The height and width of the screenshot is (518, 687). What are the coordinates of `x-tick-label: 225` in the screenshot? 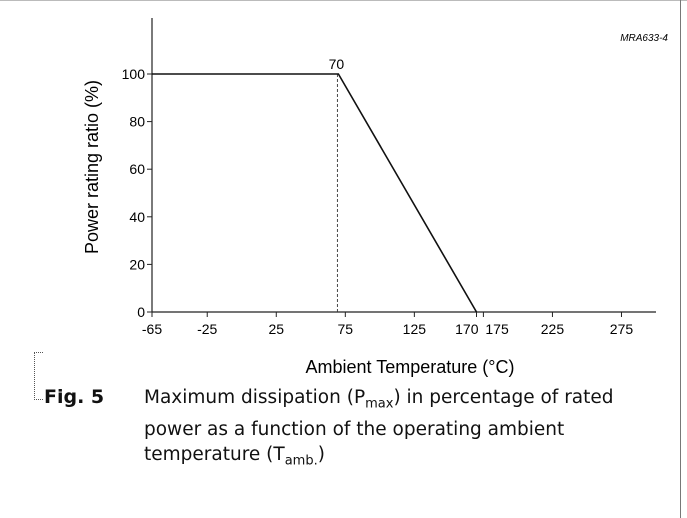 It's located at (553, 329).